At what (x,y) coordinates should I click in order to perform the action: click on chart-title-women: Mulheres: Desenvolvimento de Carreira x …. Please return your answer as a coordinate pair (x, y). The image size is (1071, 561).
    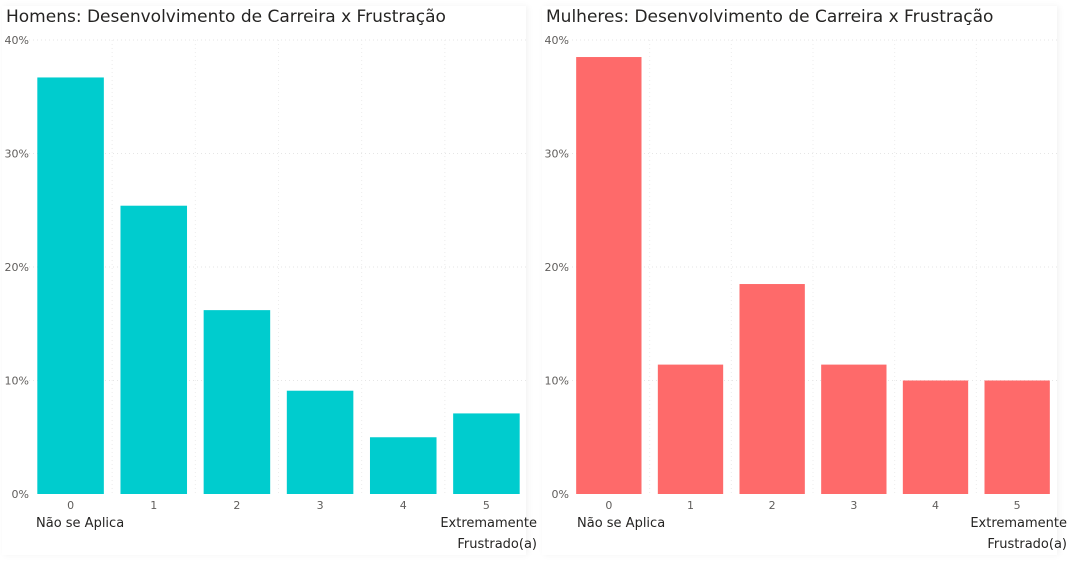
    Looking at the image, I should click on (770, 17).